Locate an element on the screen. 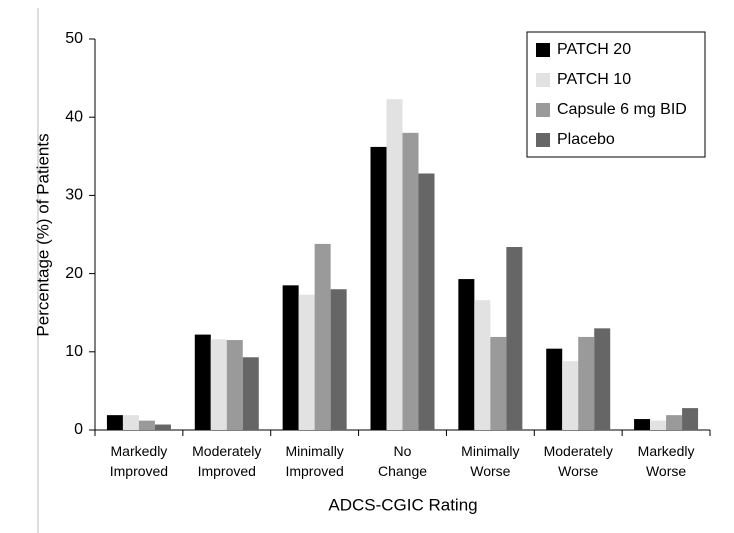 The height and width of the screenshot is (533, 734). x-tick-label: Minimally Worse is located at coordinates (490, 461).